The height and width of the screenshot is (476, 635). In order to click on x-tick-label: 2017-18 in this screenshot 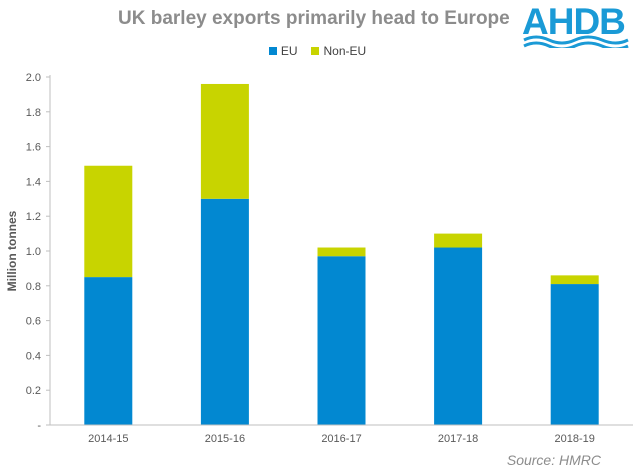, I will do `click(458, 439)`.